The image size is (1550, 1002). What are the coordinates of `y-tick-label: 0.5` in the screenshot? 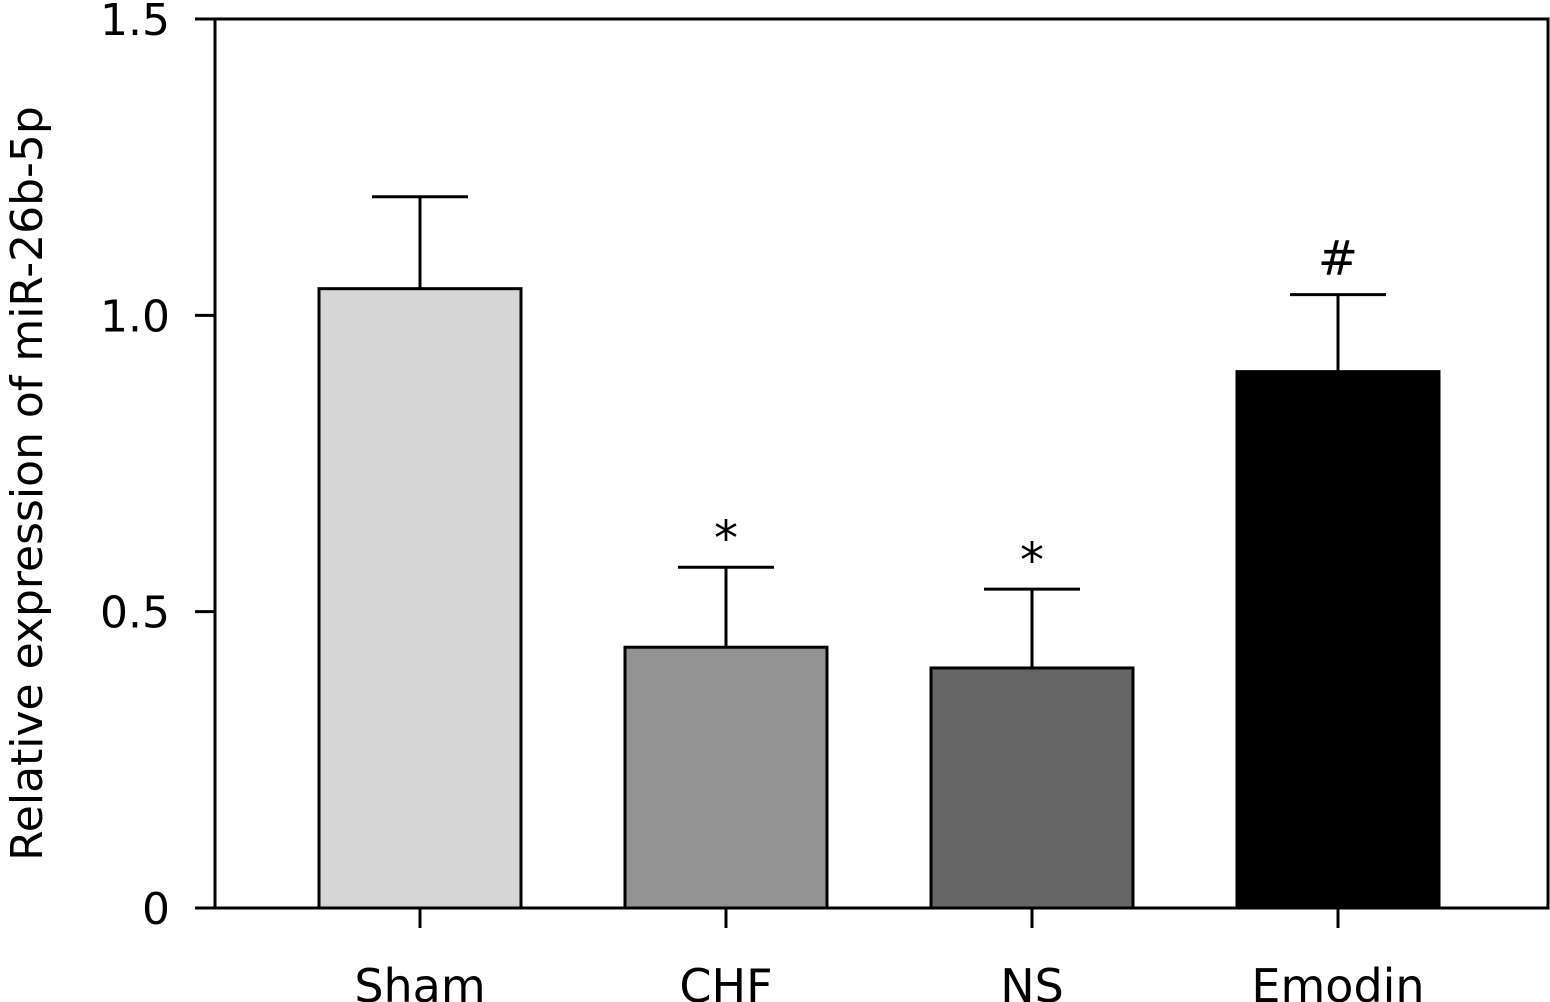 It's located at (135, 613).